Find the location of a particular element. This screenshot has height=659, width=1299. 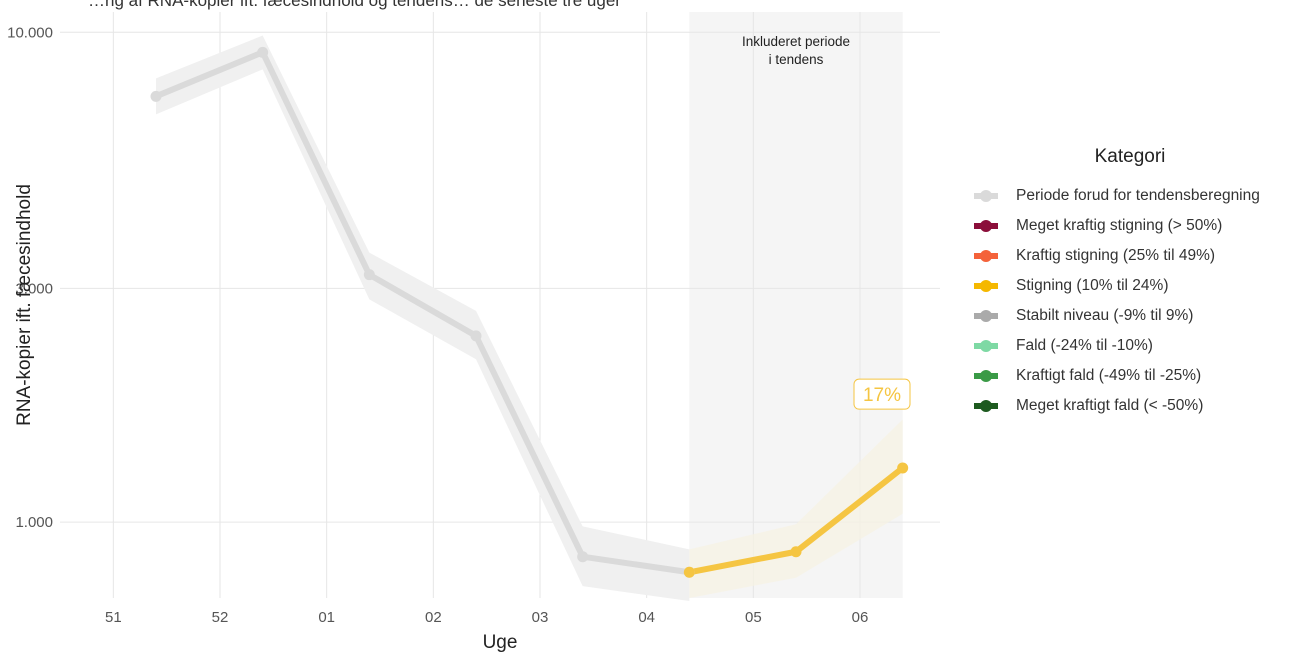

y-tick-label-10.000: 10.000 is located at coordinates (30, 32).